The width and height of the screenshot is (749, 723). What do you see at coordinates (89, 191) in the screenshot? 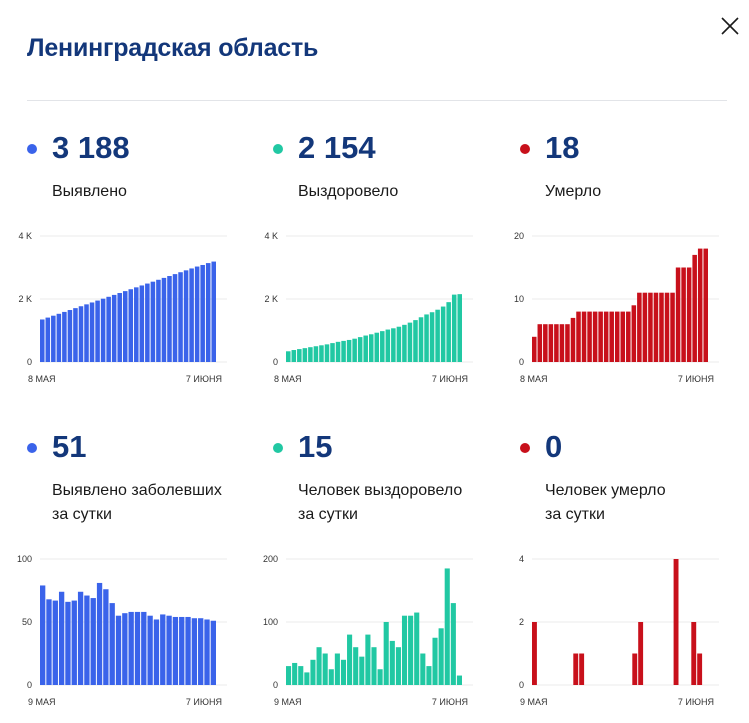
I see `stat-label: Выявлено` at bounding box center [89, 191].